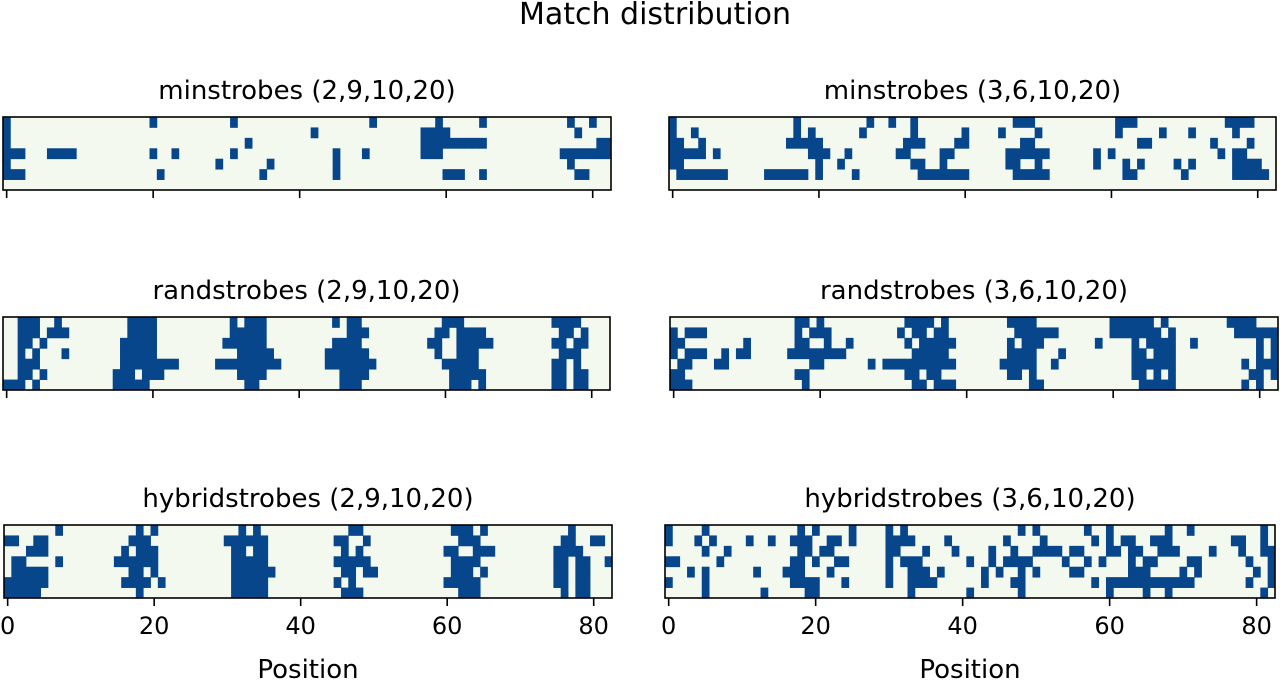 The width and height of the screenshot is (1280, 690). Describe the element at coordinates (306, 337) in the screenshot. I see `heatmap-panel-2: randstrobes (2,9,10,20)` at that location.